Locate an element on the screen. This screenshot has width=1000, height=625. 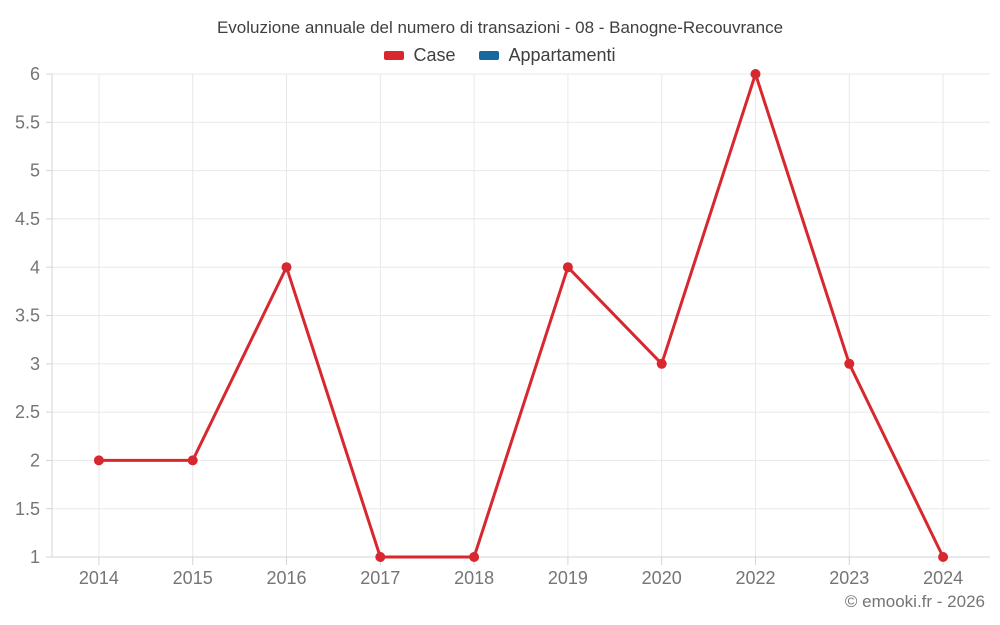
x-tick-label: 2018 is located at coordinates (474, 578).